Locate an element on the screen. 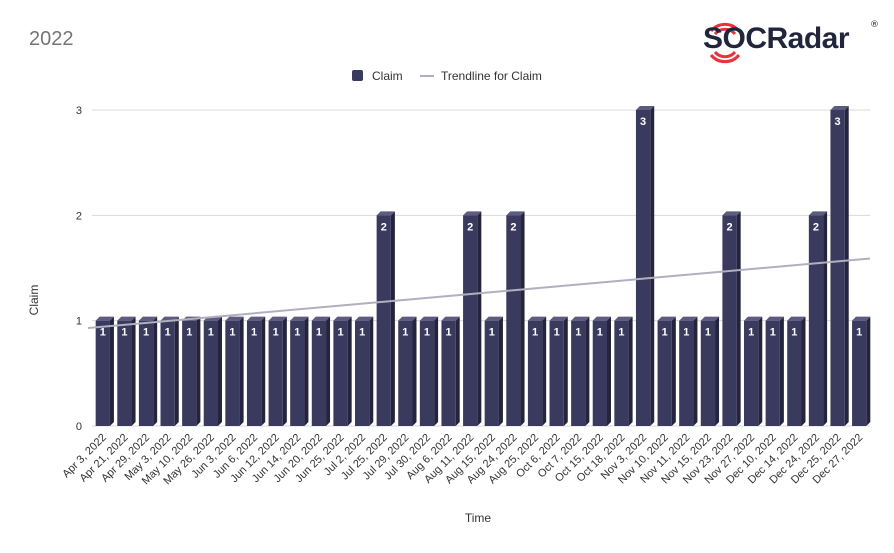 This screenshot has height=553, width=894. radar-rings-icon is located at coordinates (725, 43).